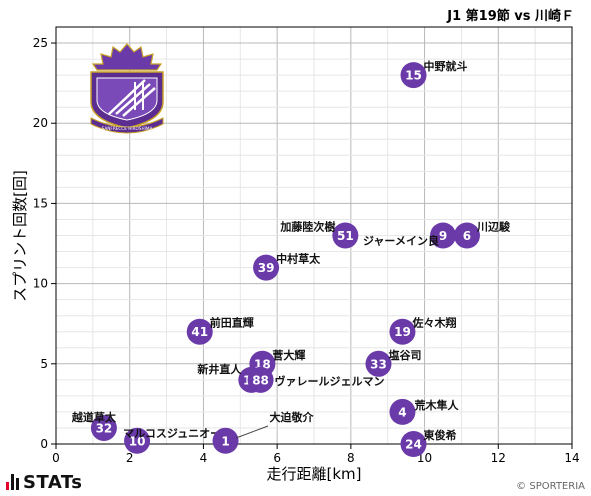 The image size is (591, 496). Describe the element at coordinates (232, 323) in the screenshot. I see `point-name-label: 前田直輝` at that location.